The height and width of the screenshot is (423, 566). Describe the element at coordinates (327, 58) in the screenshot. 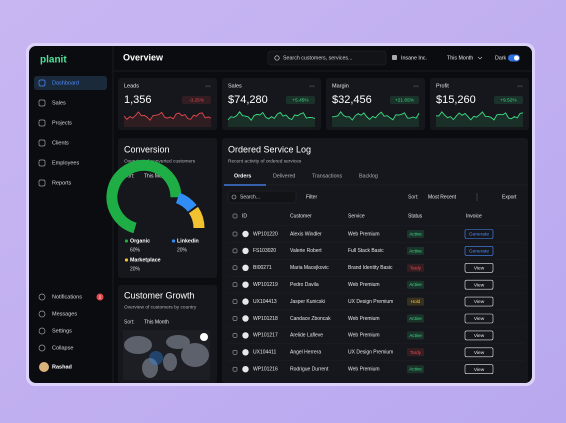

I see `search-box` at that location.